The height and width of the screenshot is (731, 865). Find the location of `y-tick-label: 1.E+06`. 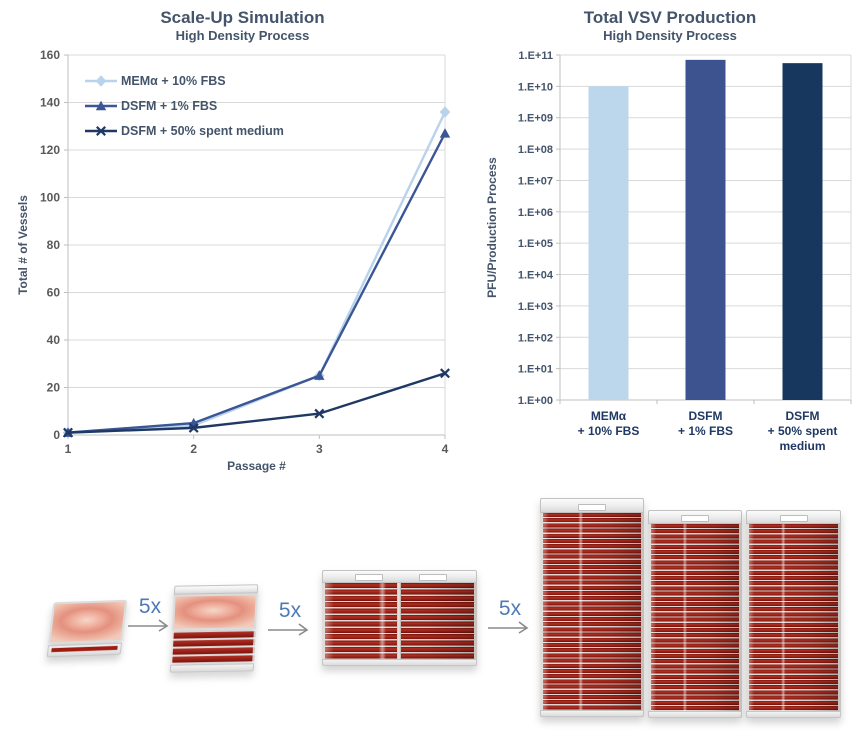

y-tick-label: 1.E+06 is located at coordinates (535, 213).